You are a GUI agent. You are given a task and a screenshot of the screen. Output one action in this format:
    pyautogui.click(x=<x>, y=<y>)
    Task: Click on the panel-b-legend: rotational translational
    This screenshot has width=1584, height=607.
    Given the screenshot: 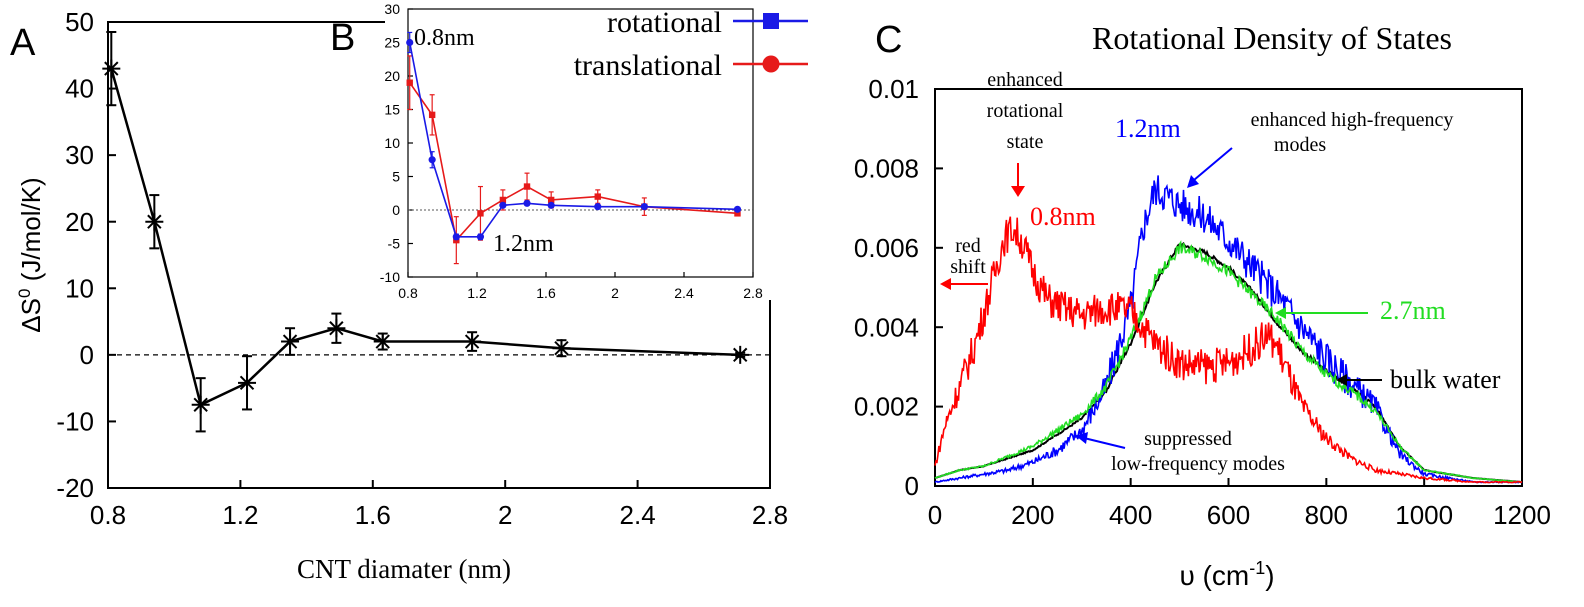 What is the action you would take?
    pyautogui.click(x=691, y=44)
    